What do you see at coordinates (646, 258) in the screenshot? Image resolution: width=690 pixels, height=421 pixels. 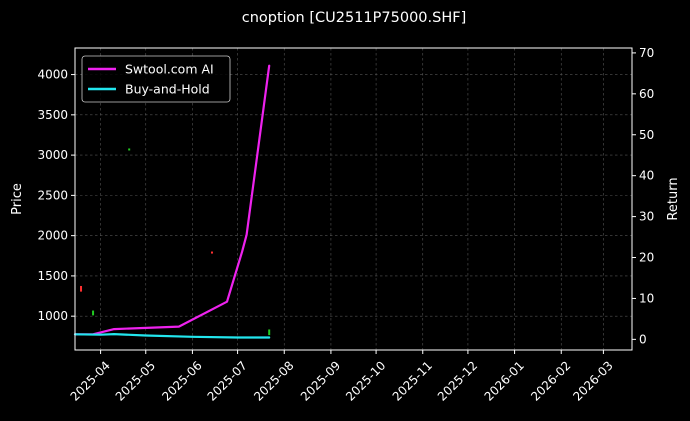 I see `y-right-tick-label: 20` at bounding box center [646, 258].